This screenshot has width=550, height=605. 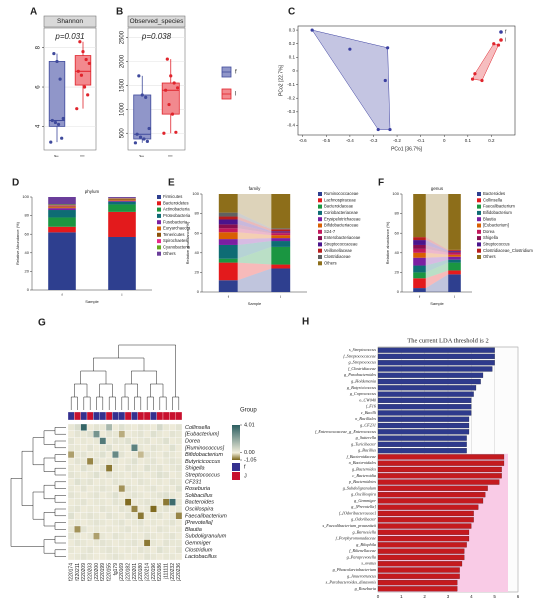 I want to click on x-axis-label: Sample, so click(x=255, y=303).